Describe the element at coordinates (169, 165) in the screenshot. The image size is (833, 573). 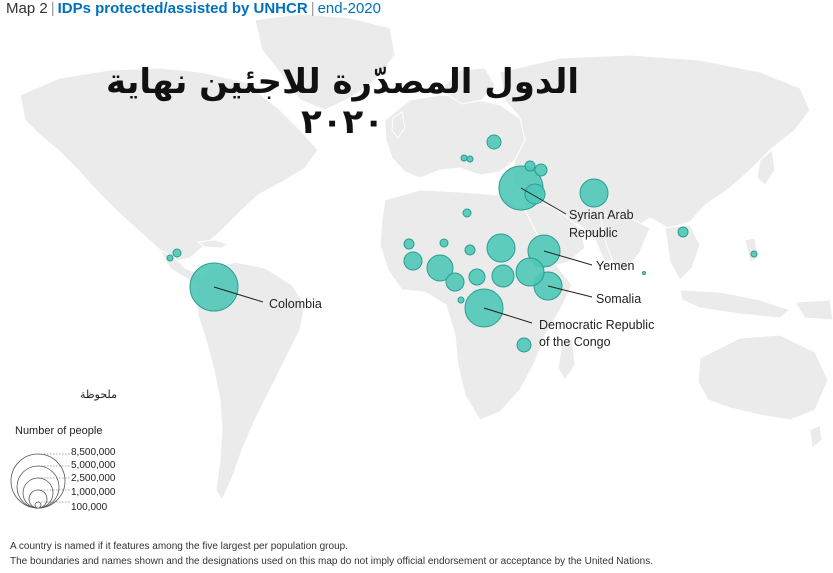
I see `north-america` at that location.